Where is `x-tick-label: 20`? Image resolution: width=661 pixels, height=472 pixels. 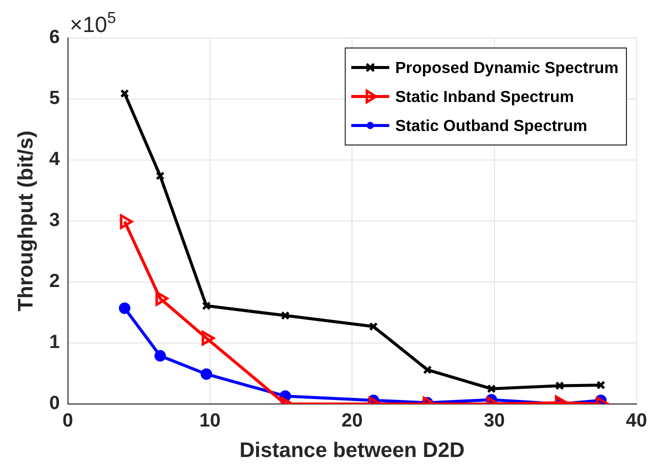 x-tick-label: 20 is located at coordinates (352, 421).